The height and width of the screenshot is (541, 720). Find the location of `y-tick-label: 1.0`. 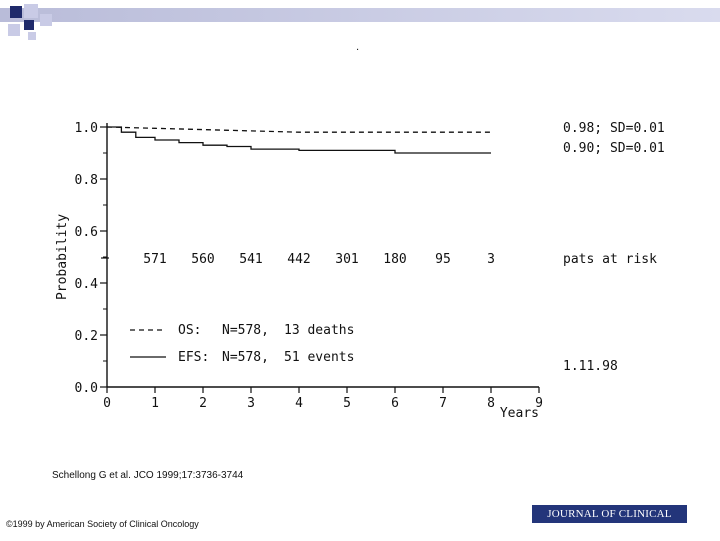

y-tick-label: 1.0 is located at coordinates (86, 128).